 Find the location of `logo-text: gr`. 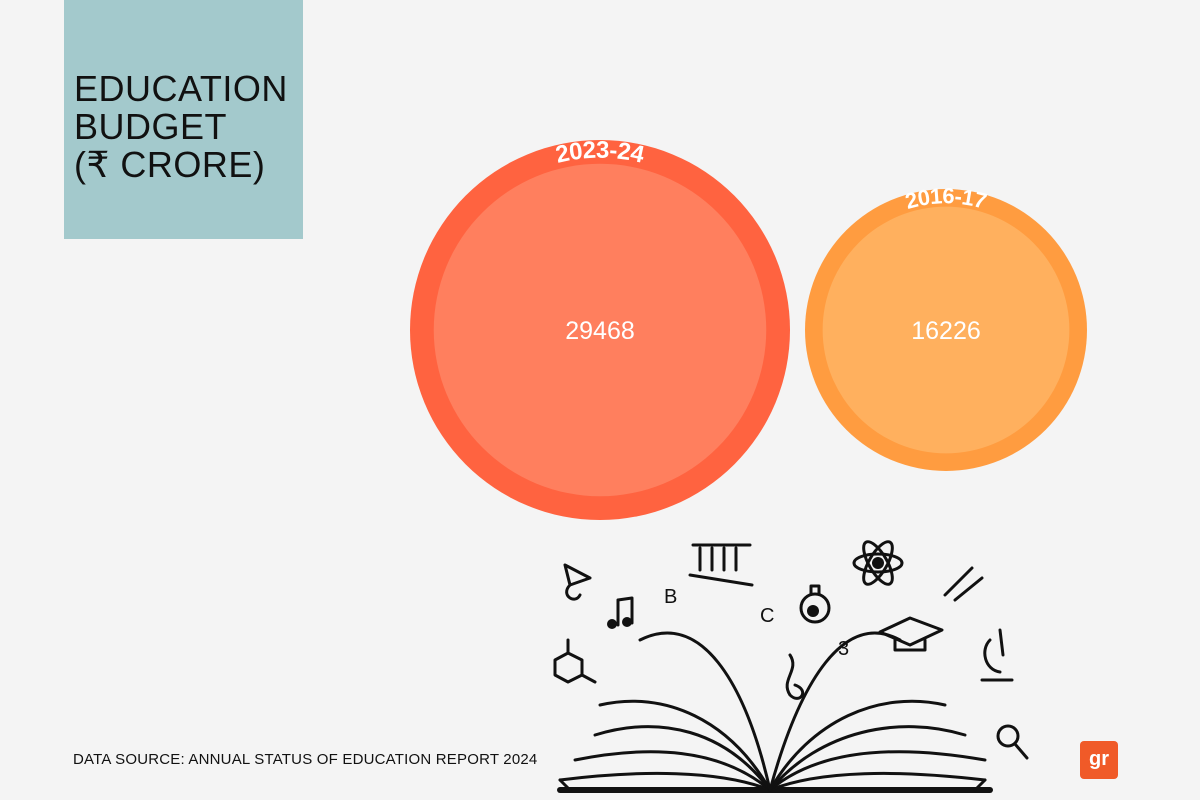

logo-text: gr is located at coordinates (1099, 759).